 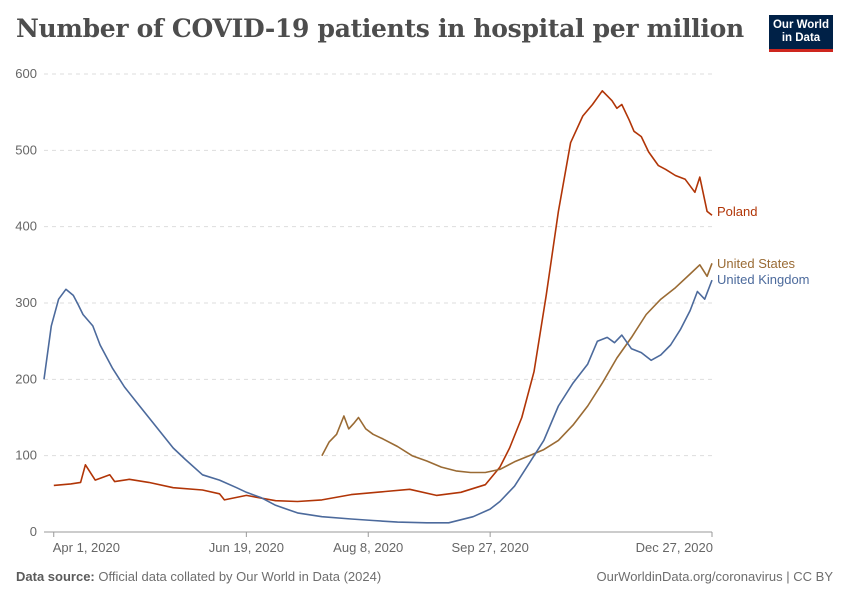 I want to click on y-tick-label: 0, so click(x=33, y=531).